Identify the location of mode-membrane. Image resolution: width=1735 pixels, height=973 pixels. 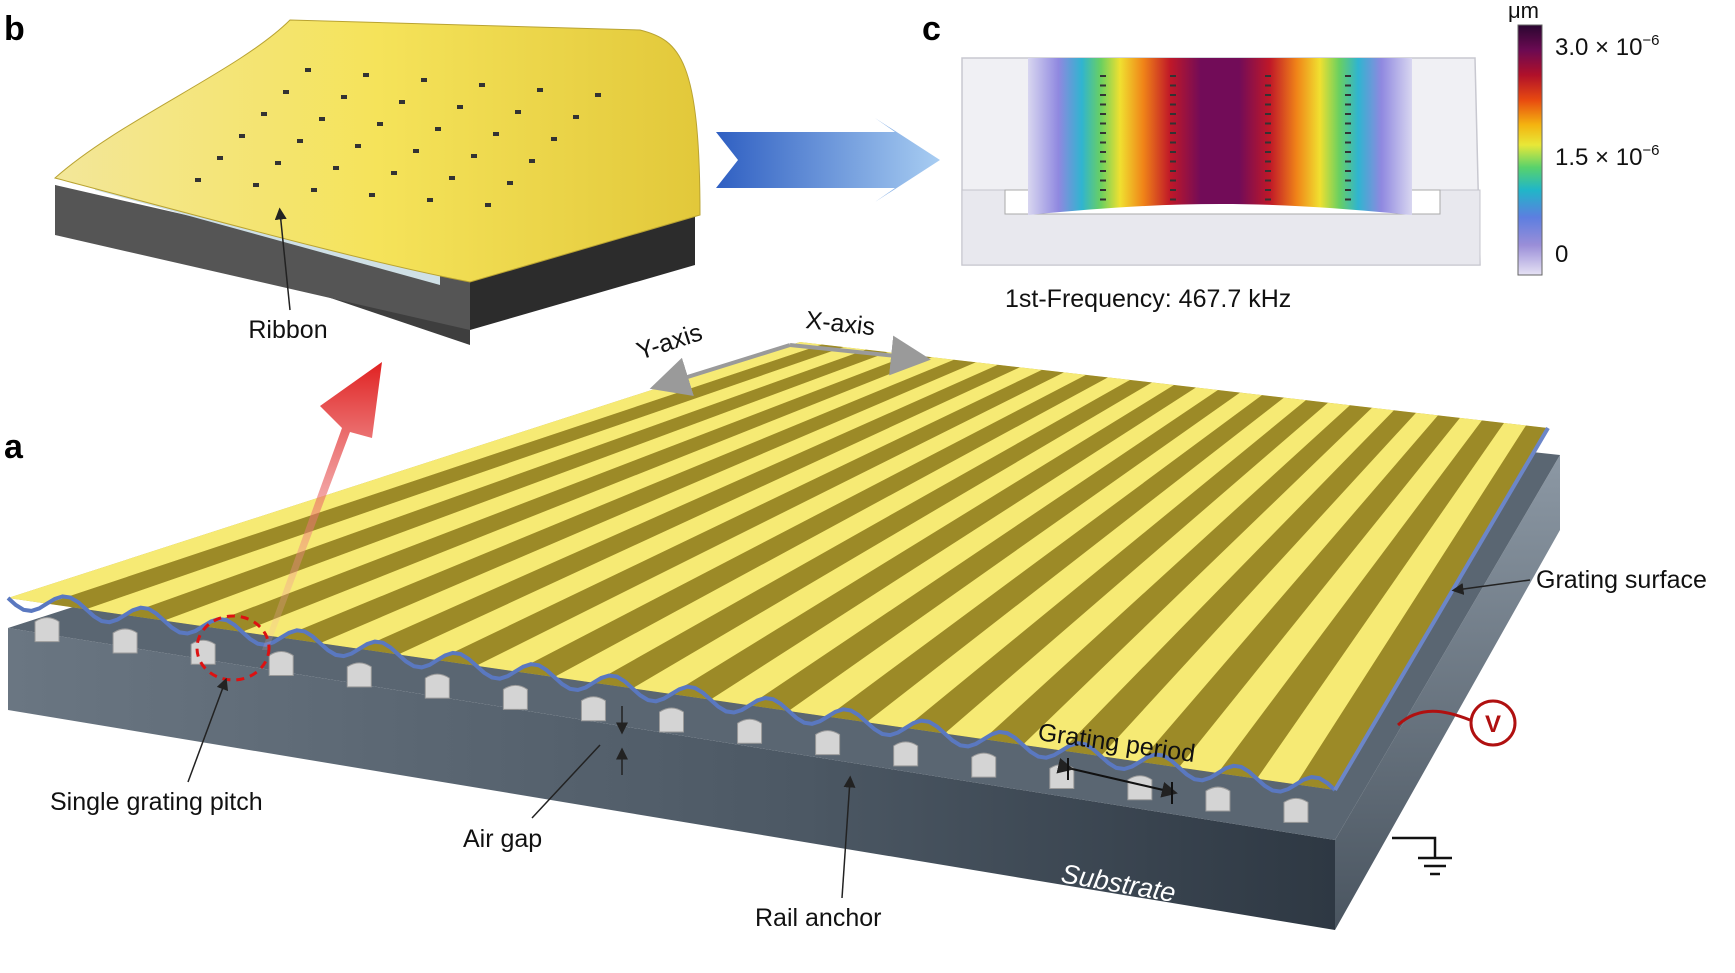
(1220, 136).